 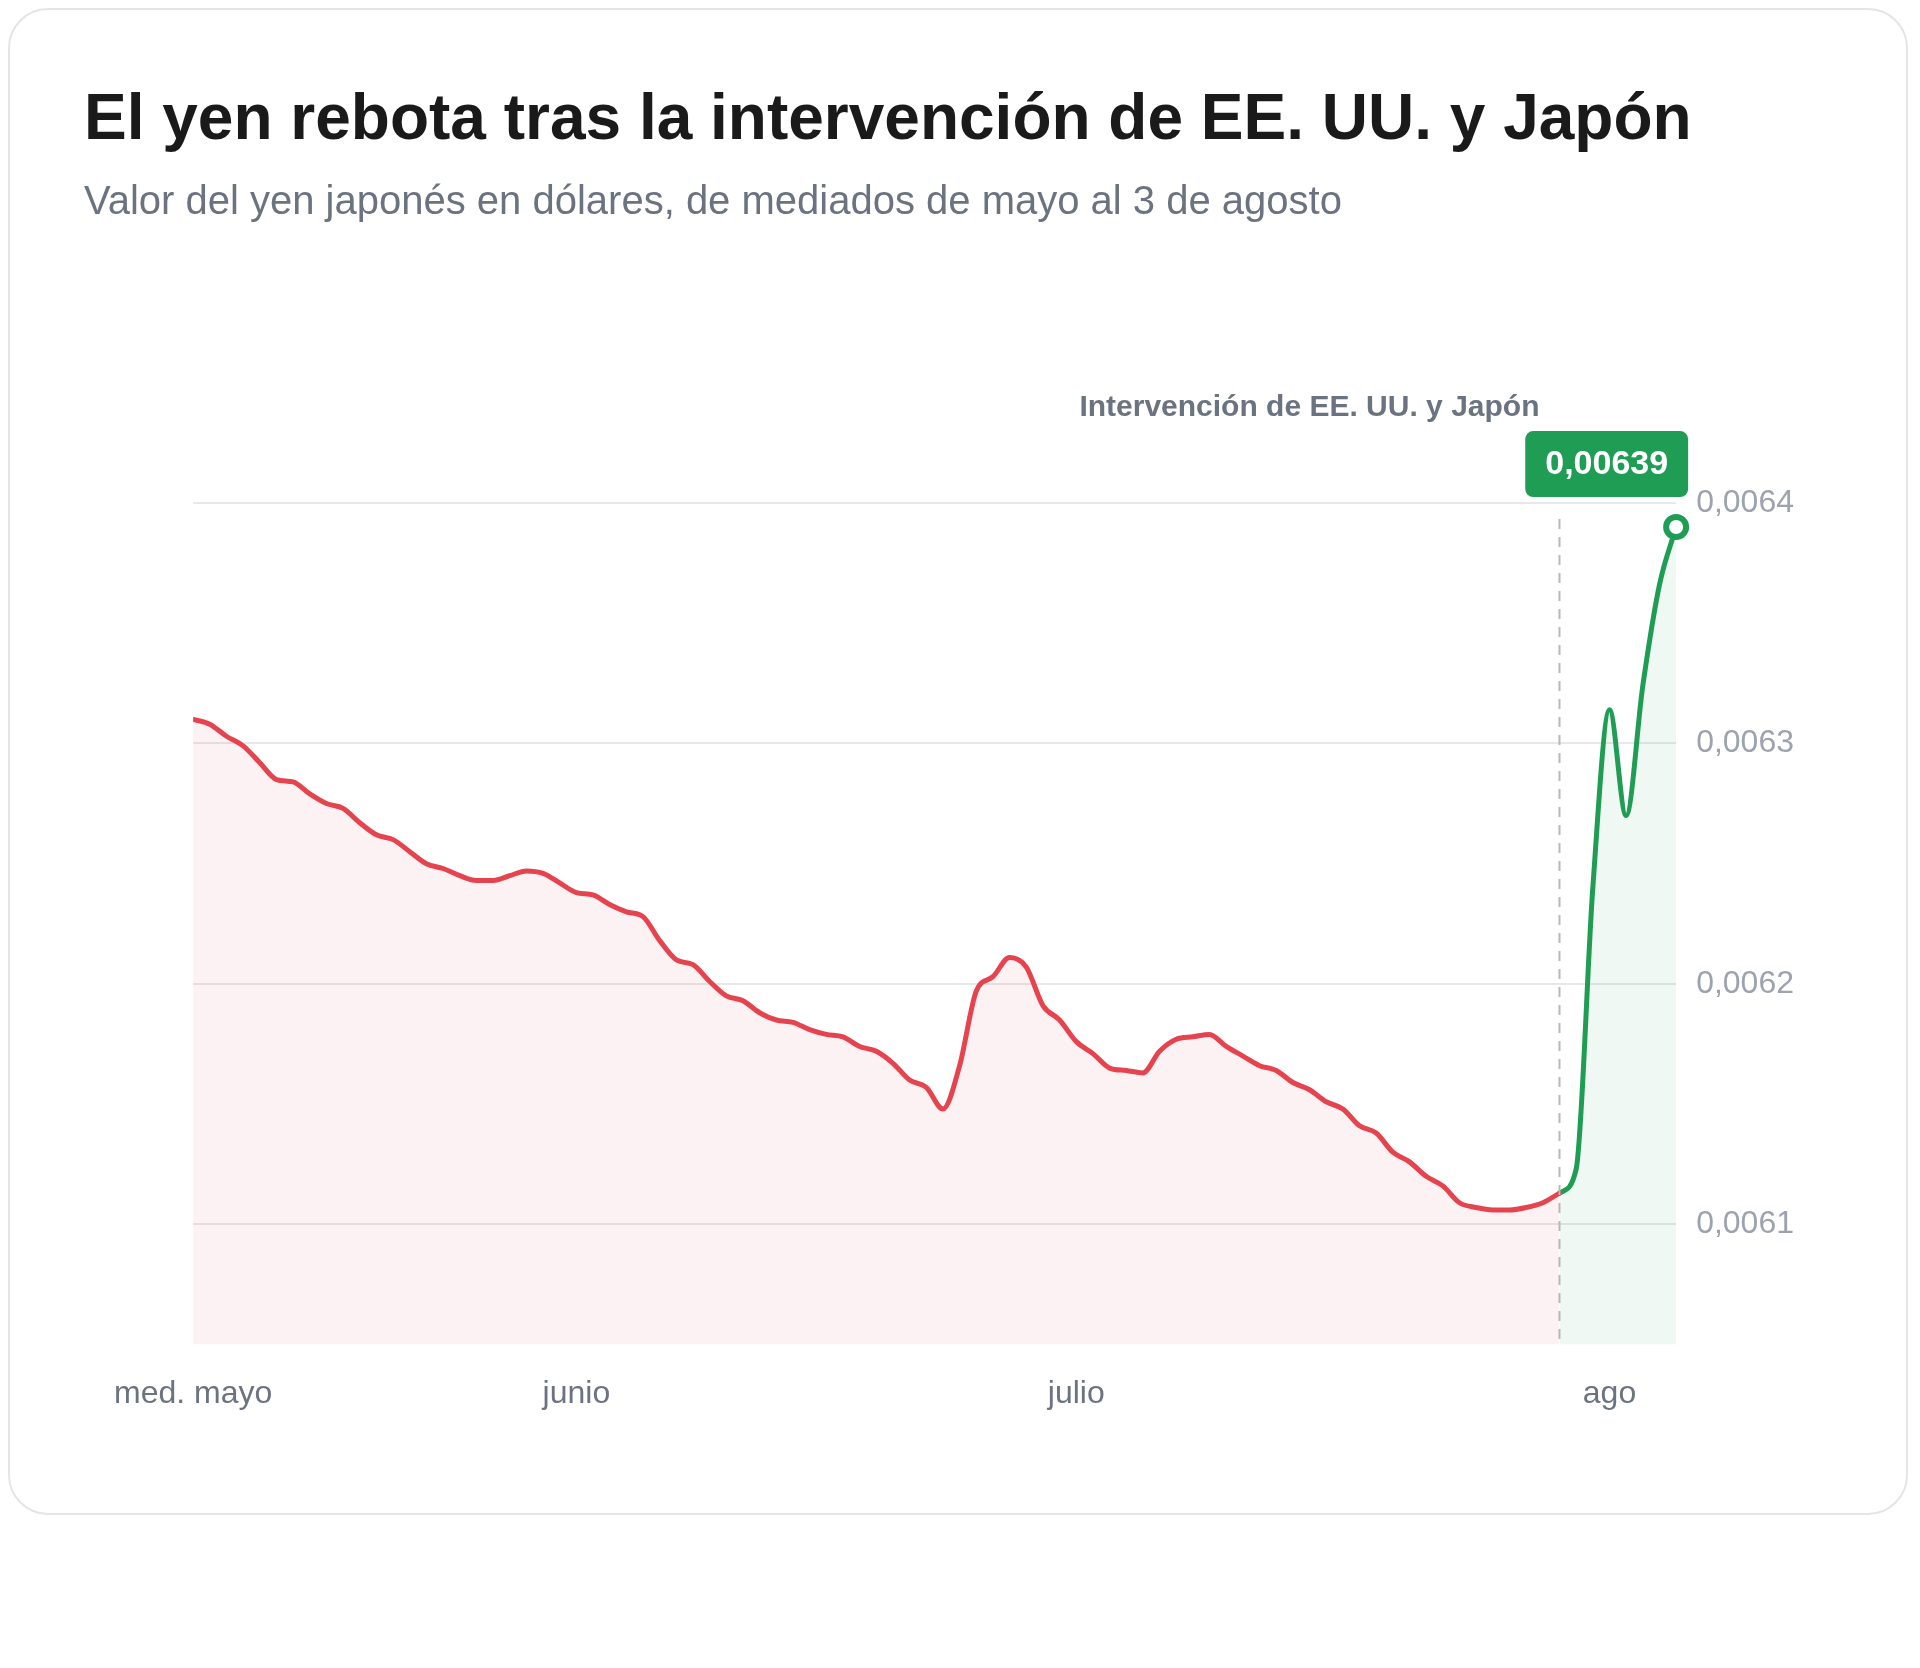 I want to click on y-tick-label: 0,0061, so click(x=1745, y=1222).